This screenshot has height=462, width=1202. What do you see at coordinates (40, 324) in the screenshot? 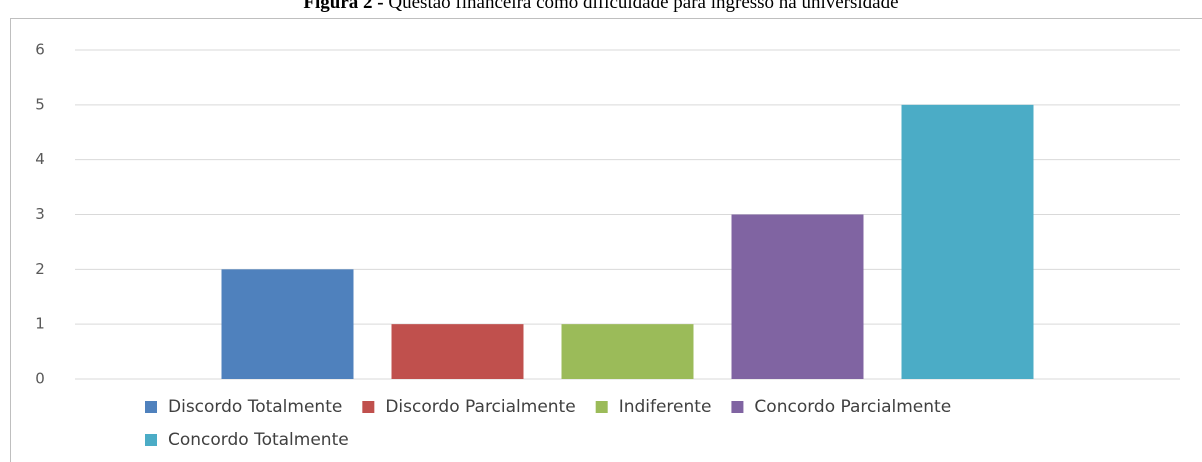
I see `y-tick-label: 1` at bounding box center [40, 324].